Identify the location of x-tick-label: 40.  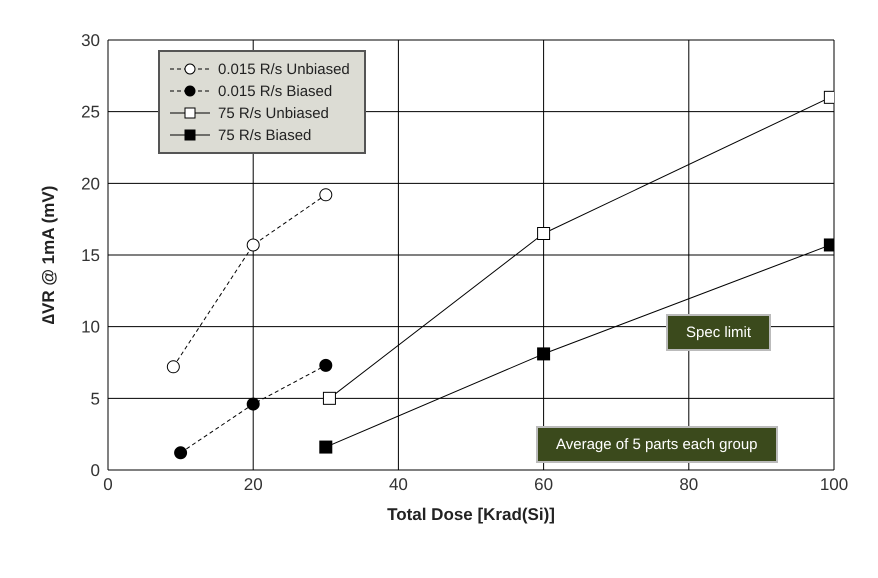
(398, 484).